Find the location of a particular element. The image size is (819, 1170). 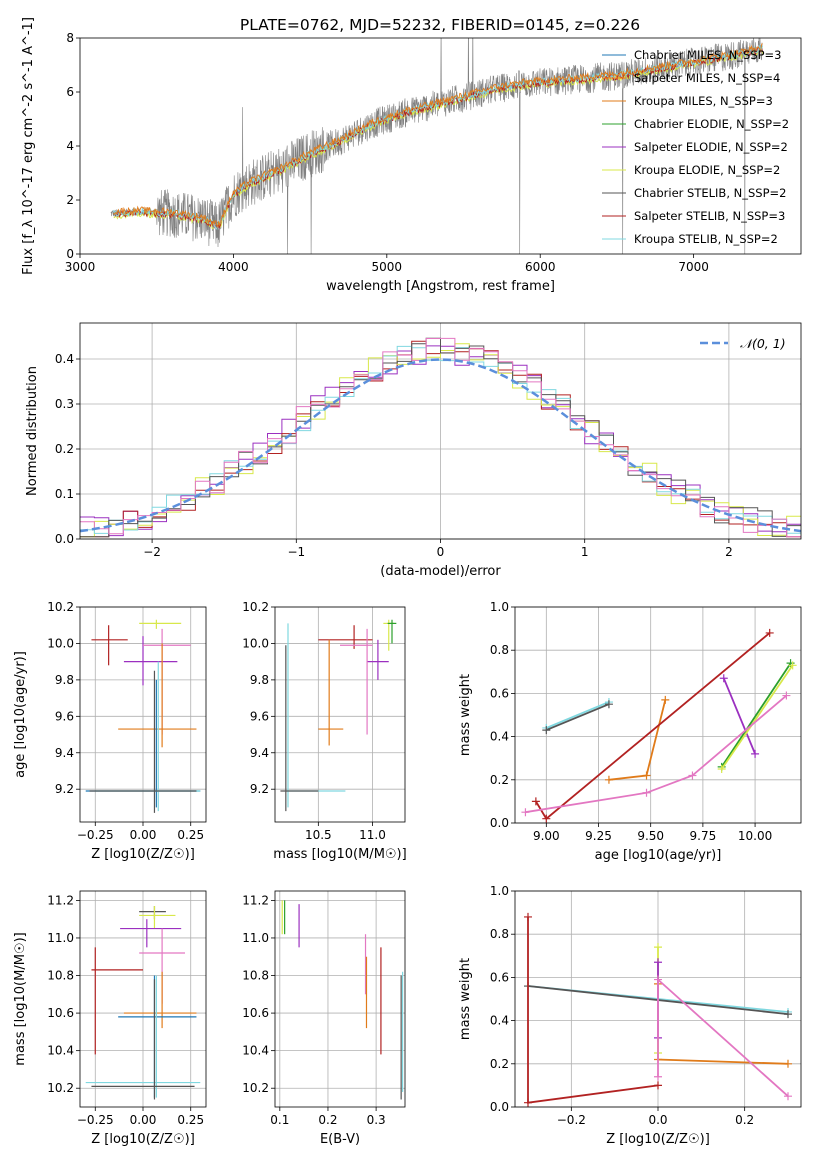

x-axis-label: (data-model)/error is located at coordinates (440, 571).